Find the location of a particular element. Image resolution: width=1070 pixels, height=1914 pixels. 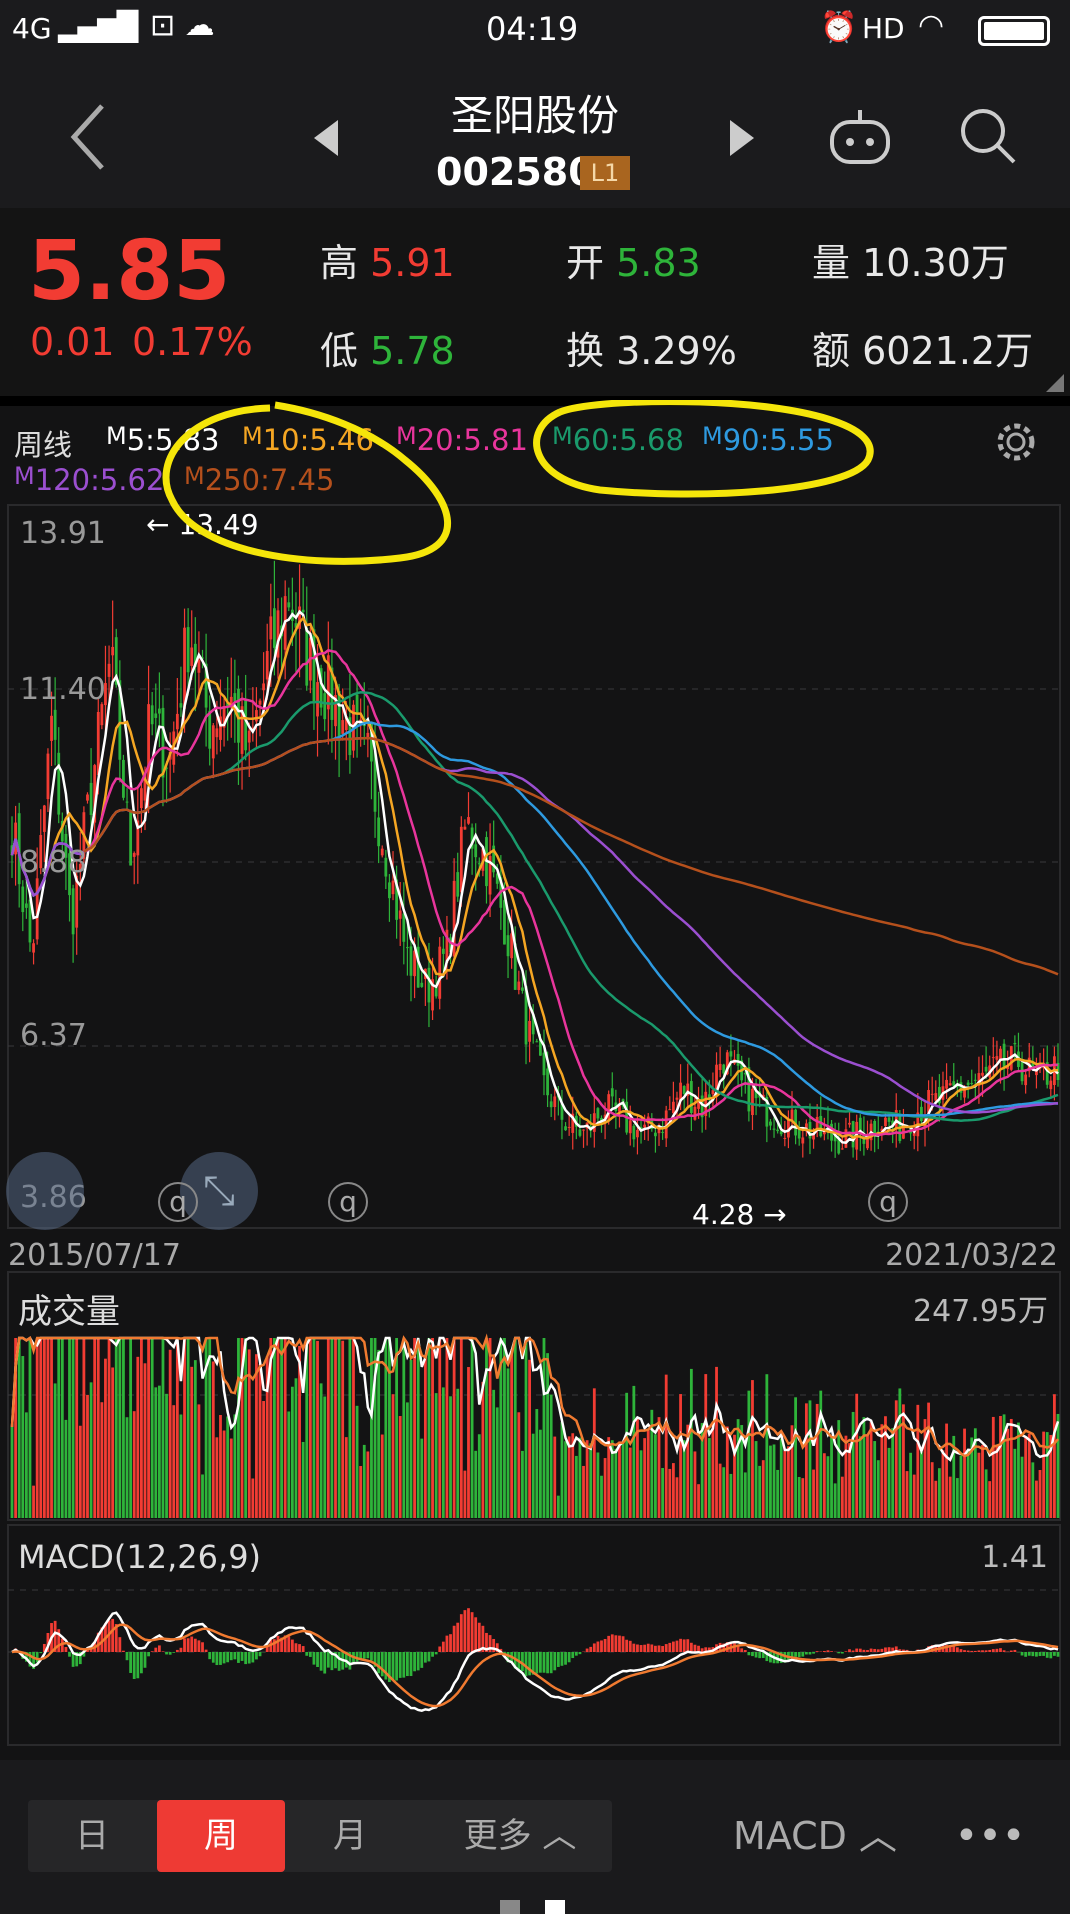

settings-gear-icon is located at coordinates (1016, 442).